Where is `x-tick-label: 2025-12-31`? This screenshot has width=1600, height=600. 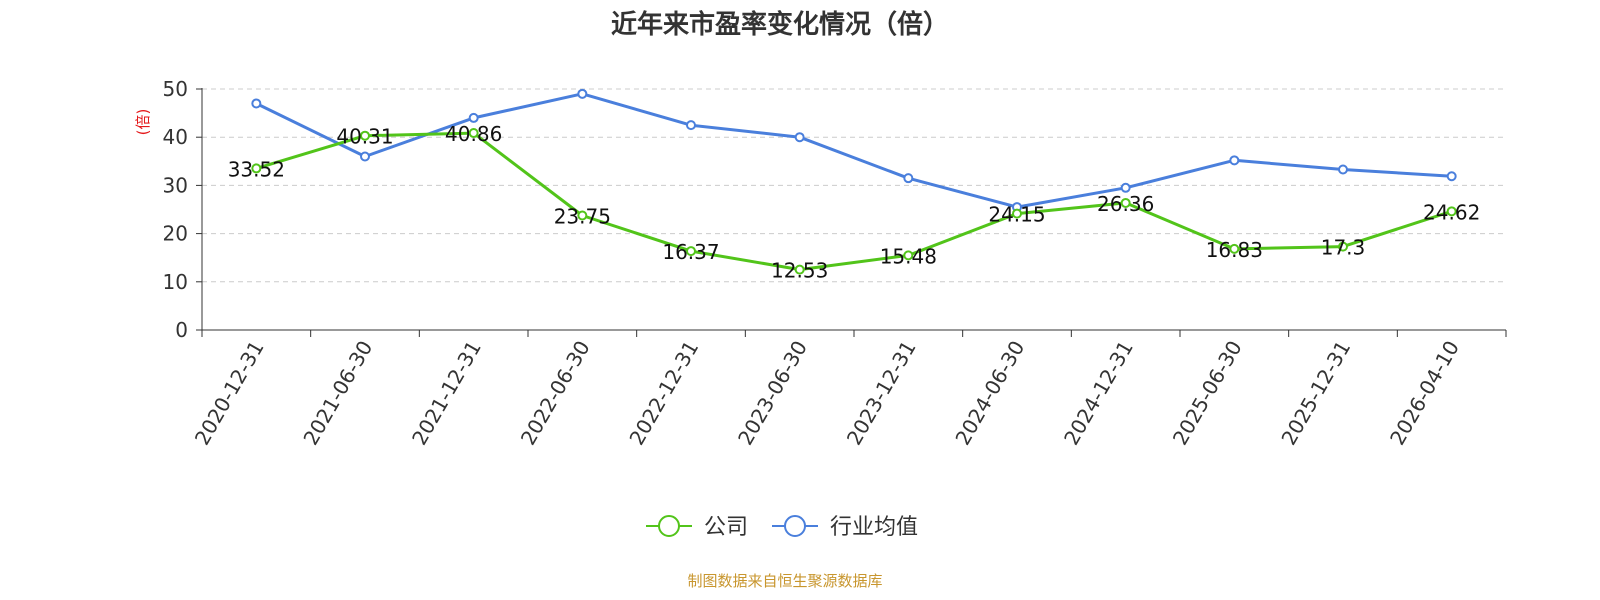 x-tick-label: 2025-12-31 is located at coordinates (1315, 393).